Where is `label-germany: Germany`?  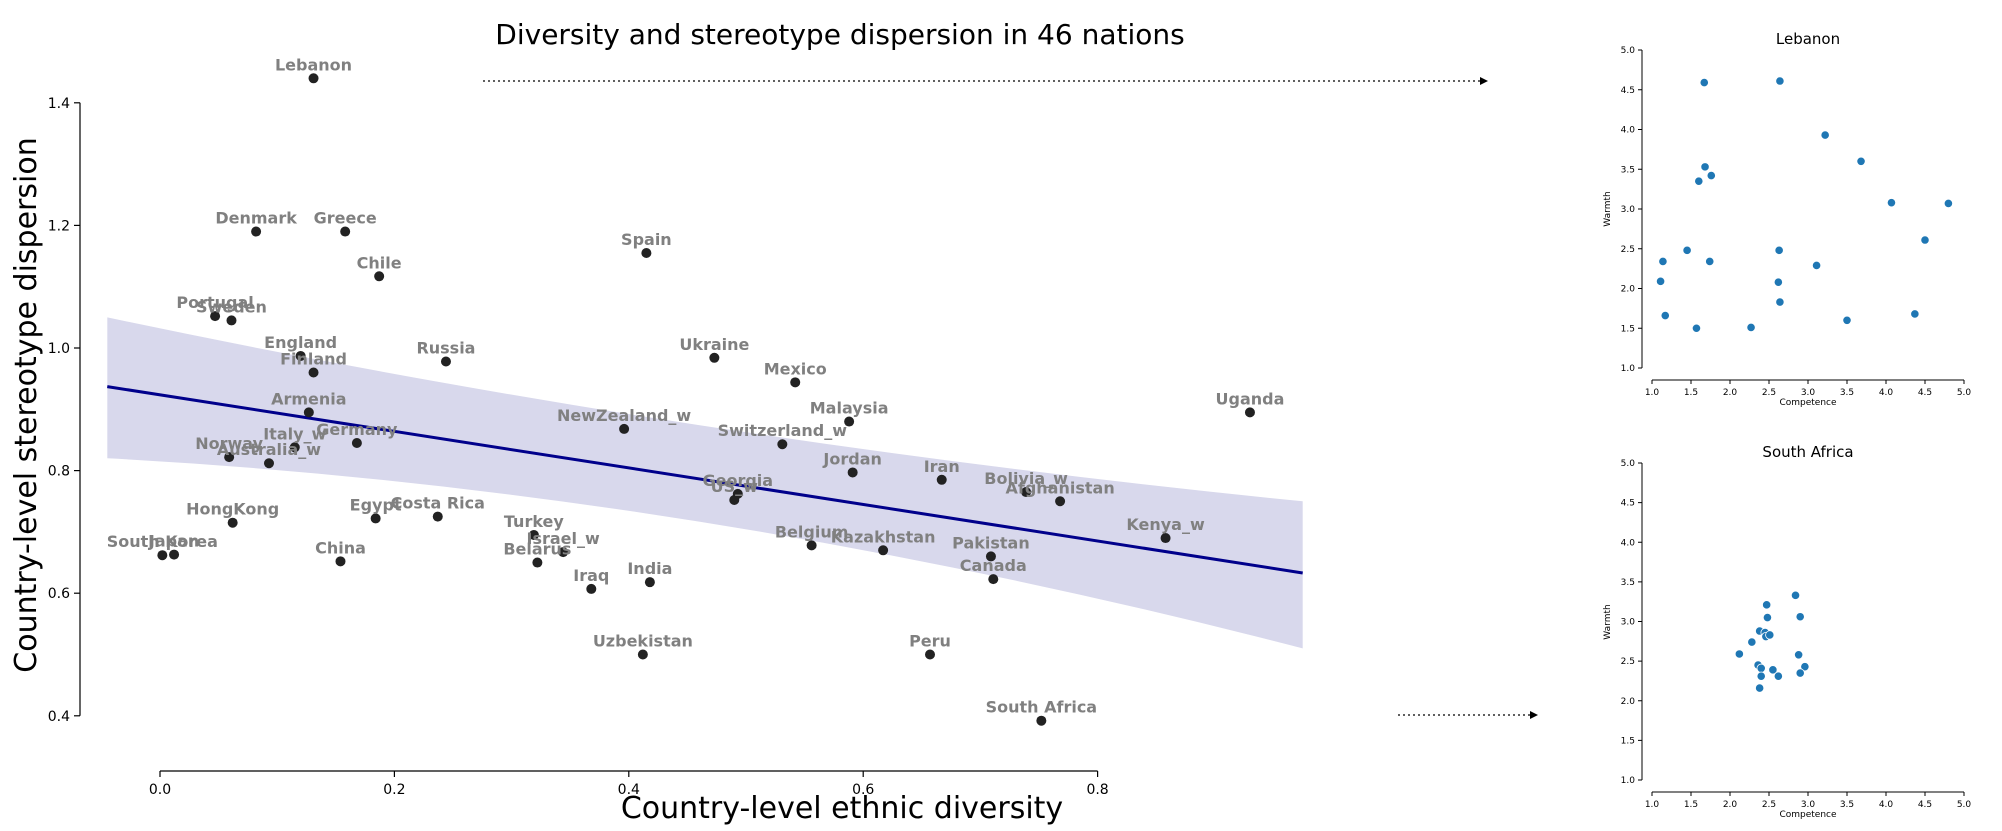
label-germany: Germany is located at coordinates (357, 429).